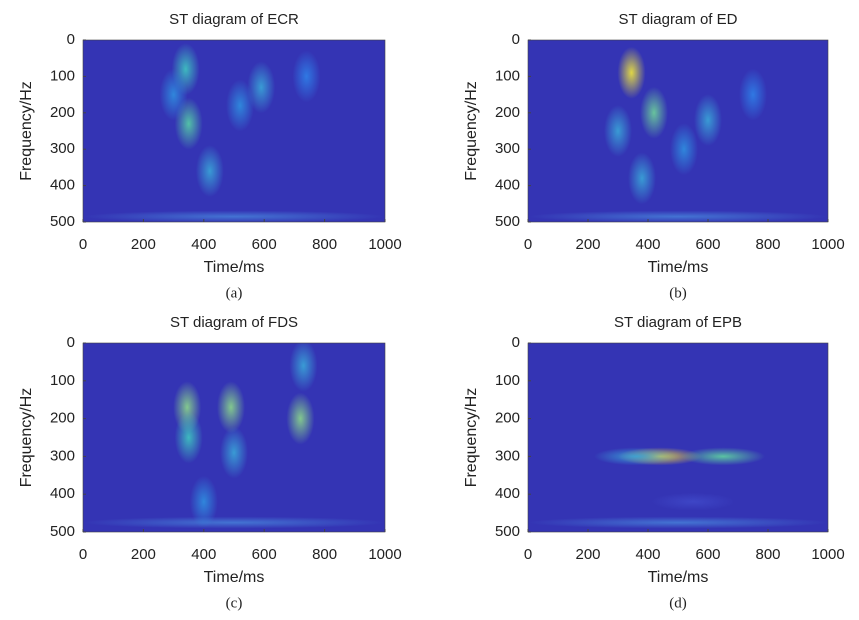 This screenshot has height=620, width=859. What do you see at coordinates (234, 322) in the screenshot?
I see `chart-title: ST diagram of FDS` at bounding box center [234, 322].